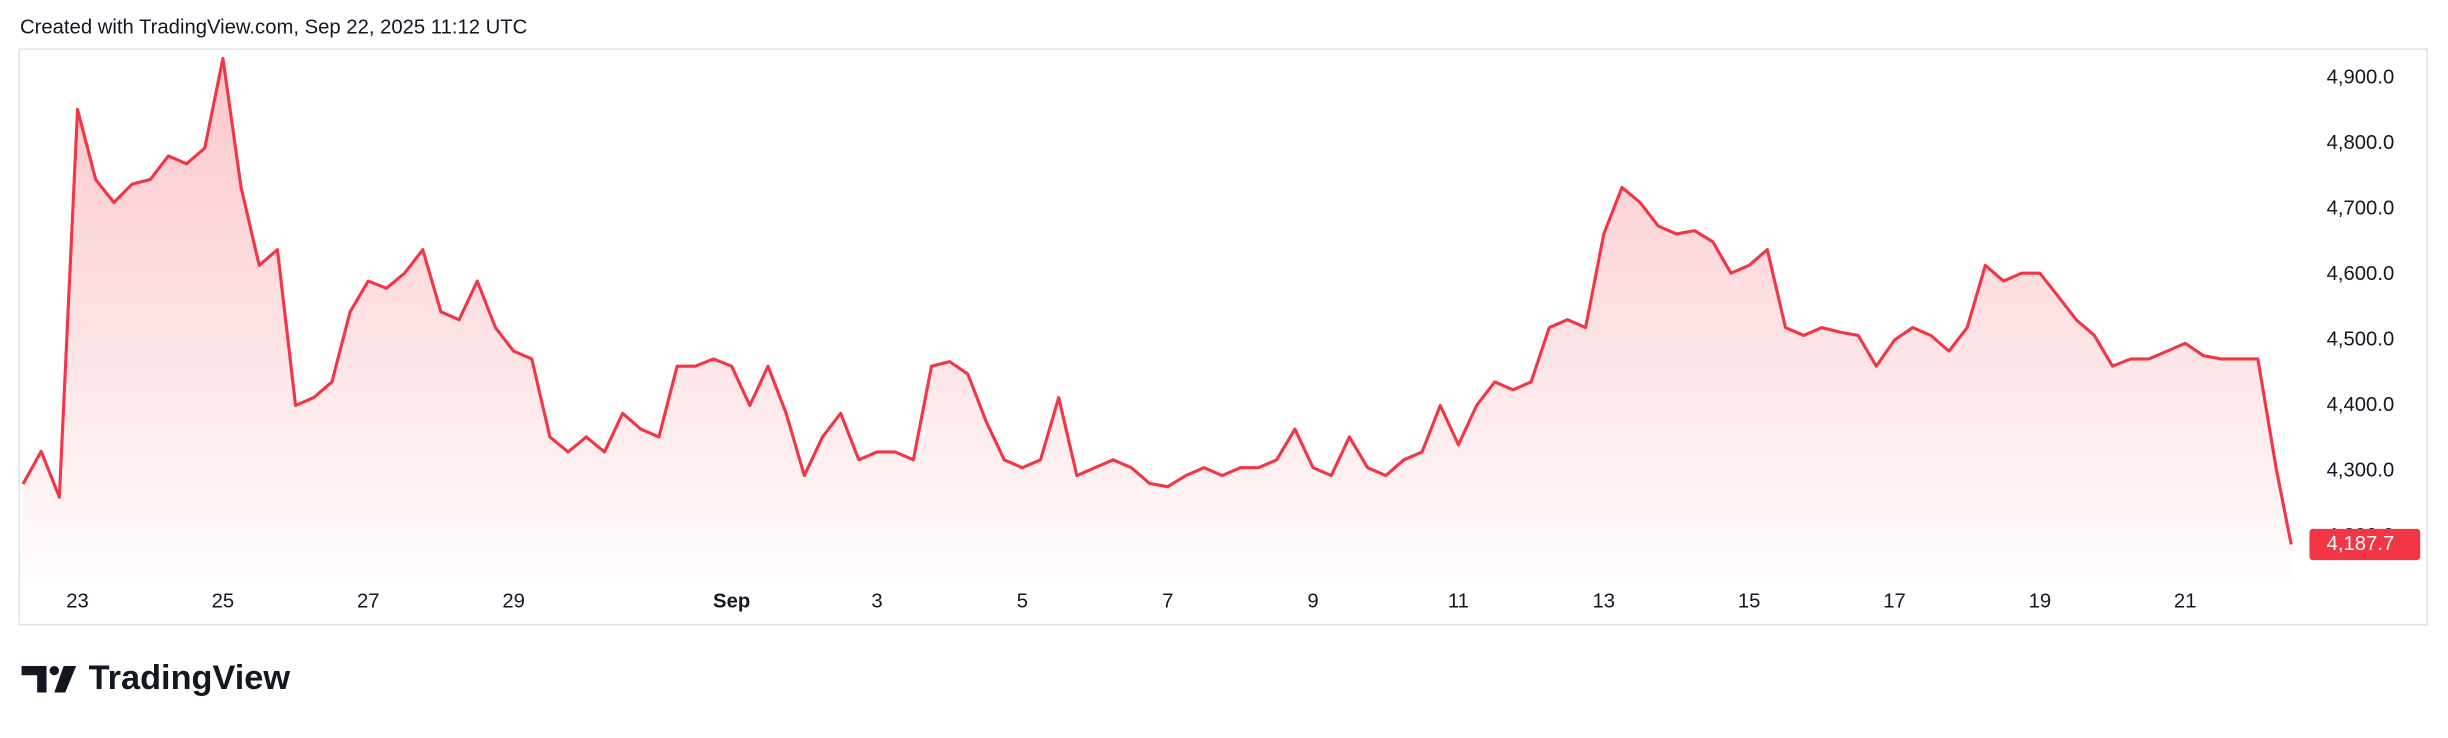  What do you see at coordinates (1604, 601) in the screenshot?
I see `x-tick-label: 13` at bounding box center [1604, 601].